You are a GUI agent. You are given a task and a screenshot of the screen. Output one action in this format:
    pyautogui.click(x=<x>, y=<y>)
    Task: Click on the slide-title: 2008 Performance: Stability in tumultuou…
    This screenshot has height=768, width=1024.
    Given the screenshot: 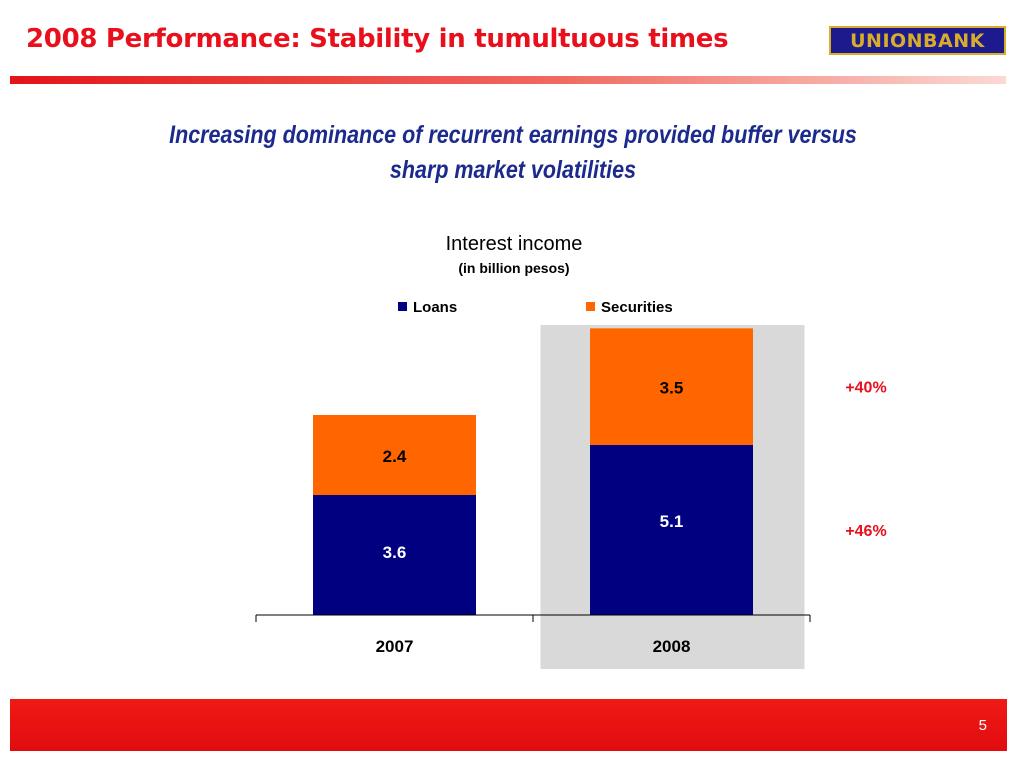 What is the action you would take?
    pyautogui.click(x=377, y=39)
    